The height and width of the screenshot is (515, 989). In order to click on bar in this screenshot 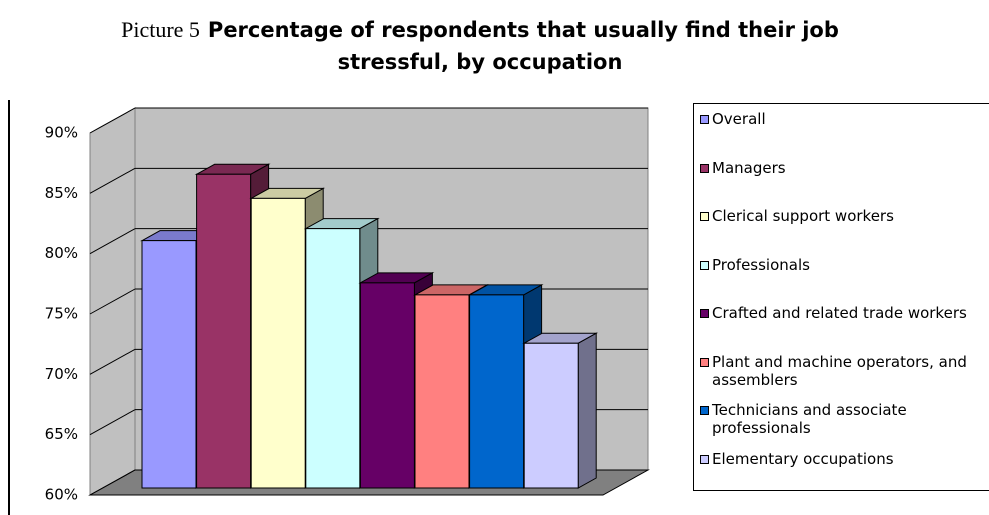, I will do `click(560, 410)`.